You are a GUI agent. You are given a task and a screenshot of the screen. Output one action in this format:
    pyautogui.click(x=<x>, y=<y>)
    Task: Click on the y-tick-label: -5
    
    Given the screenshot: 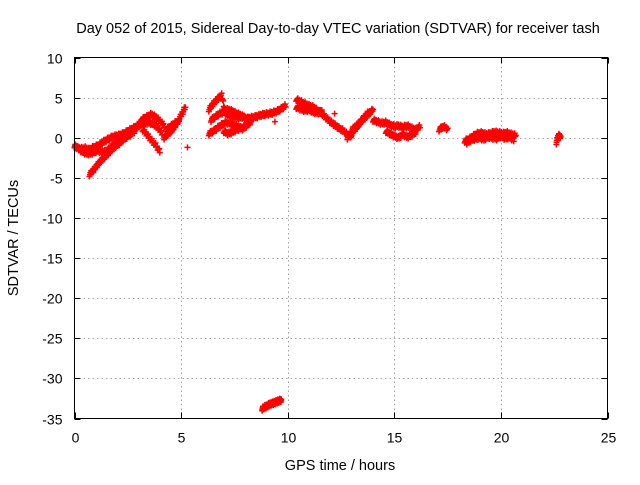 What is the action you would take?
    pyautogui.click(x=56, y=179)
    